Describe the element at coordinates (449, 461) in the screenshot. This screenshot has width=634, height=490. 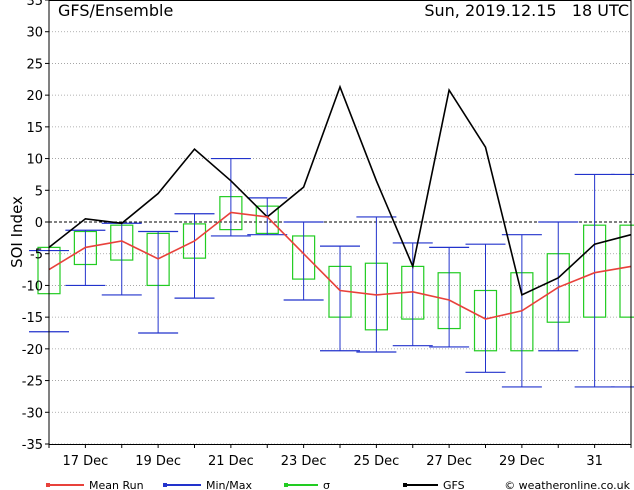
I see `x-tick-label: 27 Dec` at that location.